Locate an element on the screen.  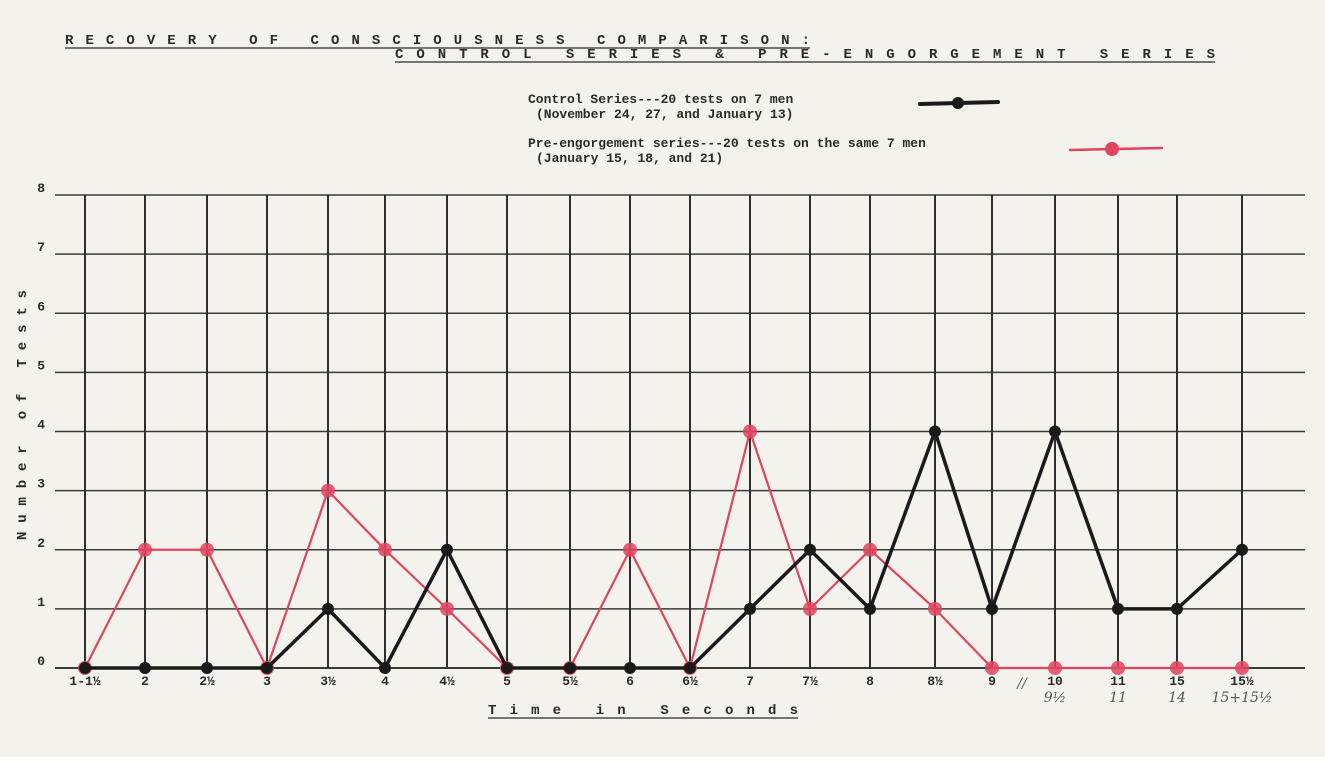
x-tick-label: 2 is located at coordinates (145, 681).